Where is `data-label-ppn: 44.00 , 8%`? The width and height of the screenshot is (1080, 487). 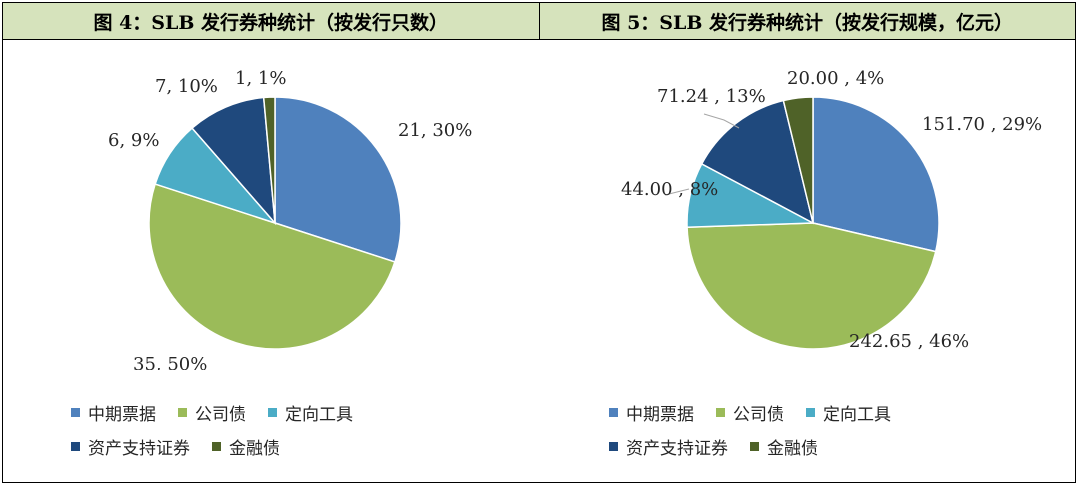
data-label-ppn: 44.00 , 8% is located at coordinates (669, 189).